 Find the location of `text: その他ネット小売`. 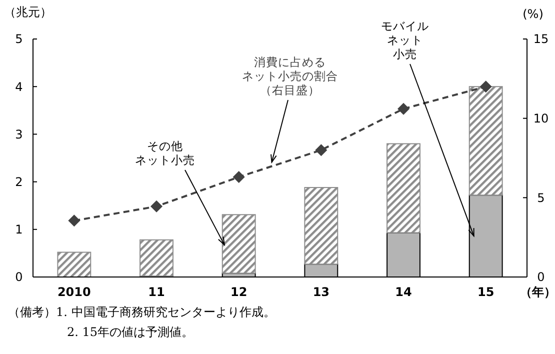

text: その他ネット小売 is located at coordinates (165, 153).